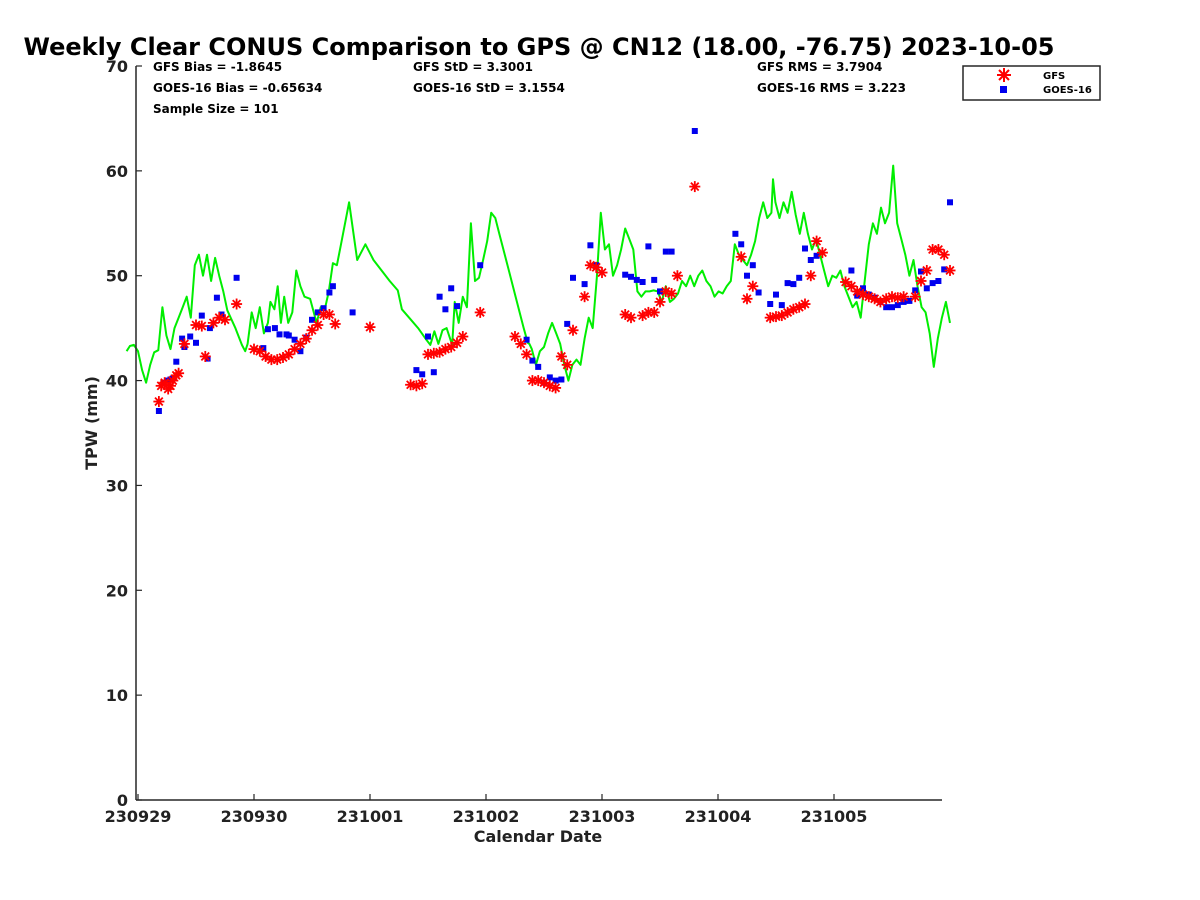 Image resolution: width=1200 pixels, height=900 pixels. What do you see at coordinates (138, 816) in the screenshot?
I see `x-tick-label: 230929` at bounding box center [138, 816].